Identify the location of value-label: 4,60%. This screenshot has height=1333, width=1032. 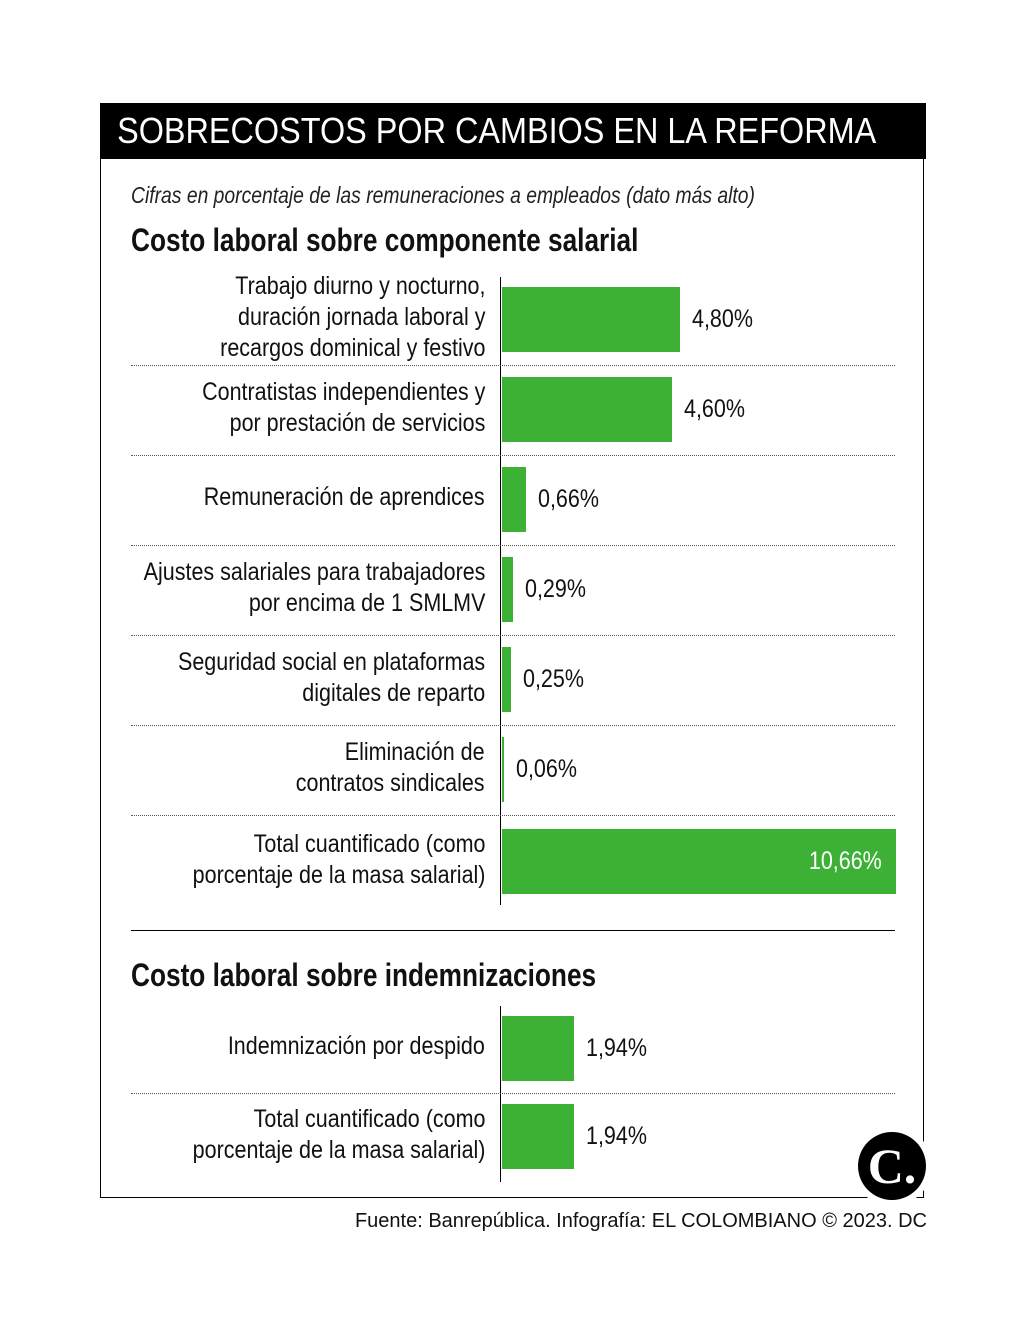
(715, 408).